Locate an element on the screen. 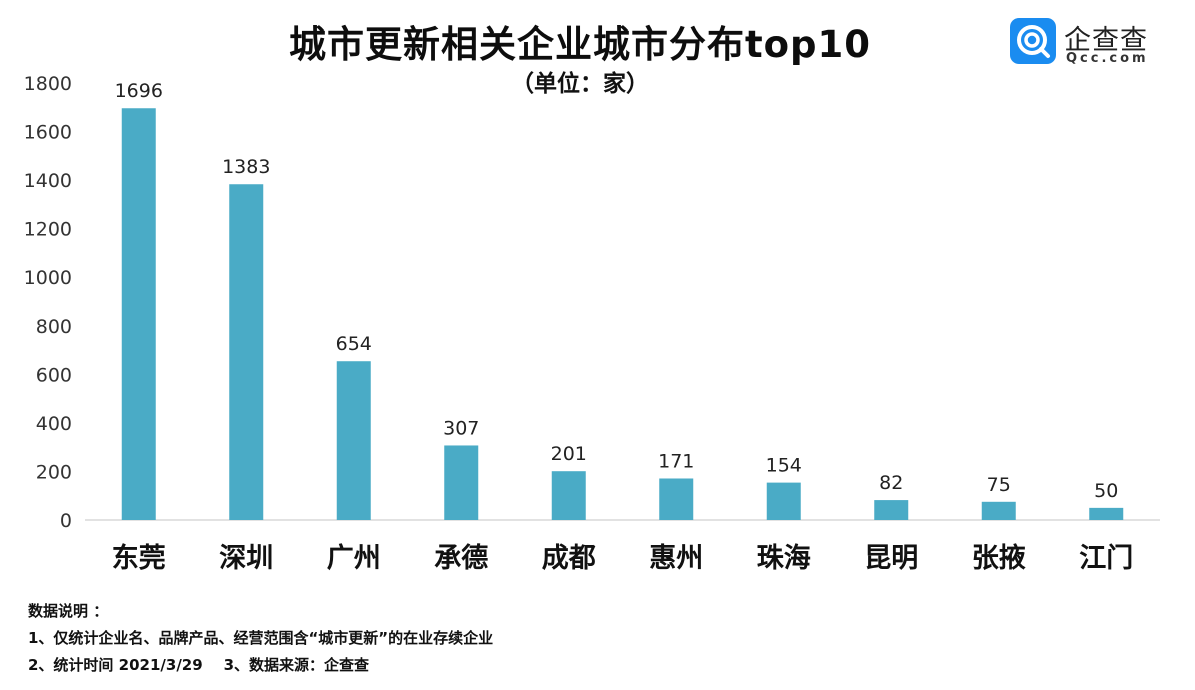 This screenshot has width=1195, height=690. y-tick-label: 1600 is located at coordinates (48, 133).